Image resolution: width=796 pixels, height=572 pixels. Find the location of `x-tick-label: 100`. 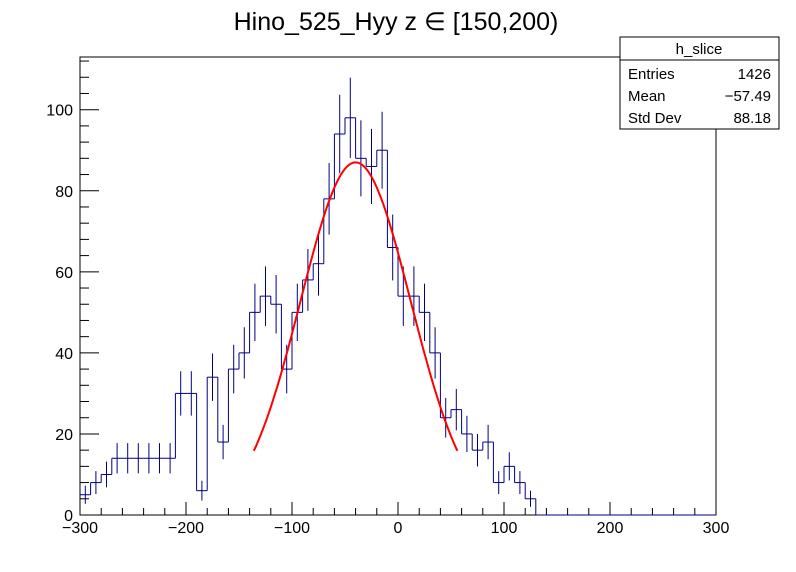

x-tick-label: 100 is located at coordinates (504, 528).